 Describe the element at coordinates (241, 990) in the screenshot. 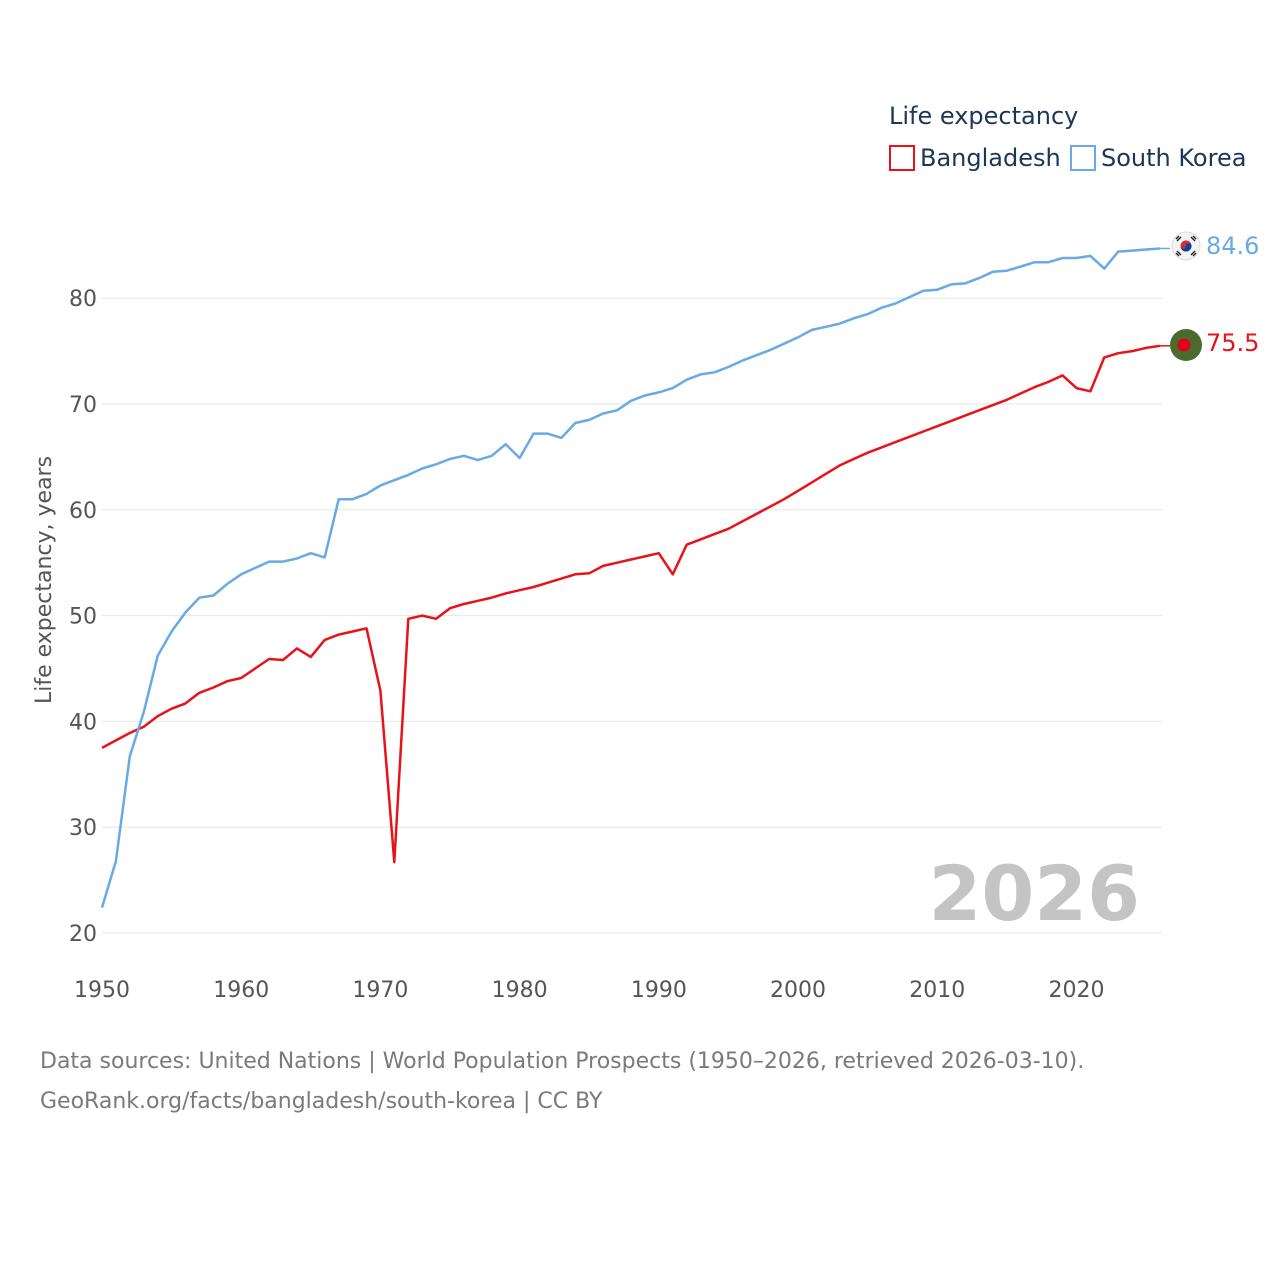

I see `x-tick-label: 1960` at that location.